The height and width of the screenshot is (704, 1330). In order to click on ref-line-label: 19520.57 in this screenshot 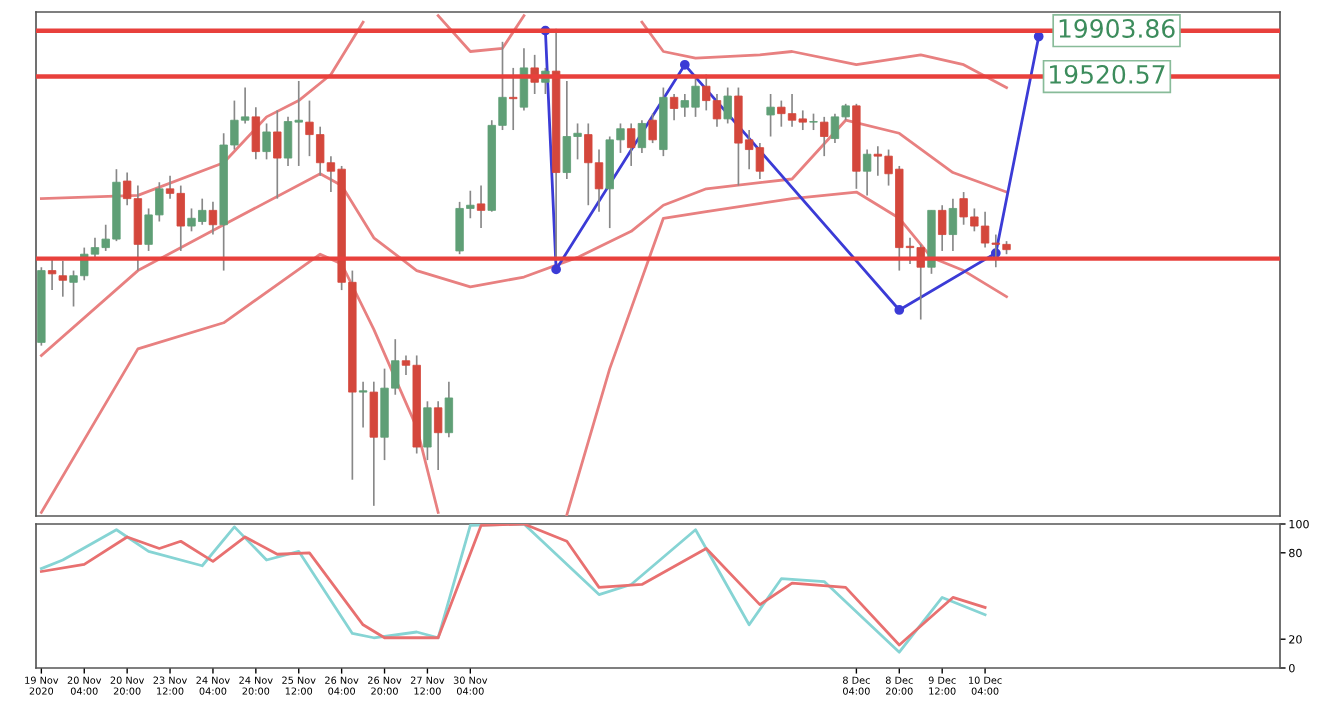, I will do `click(1107, 74)`.